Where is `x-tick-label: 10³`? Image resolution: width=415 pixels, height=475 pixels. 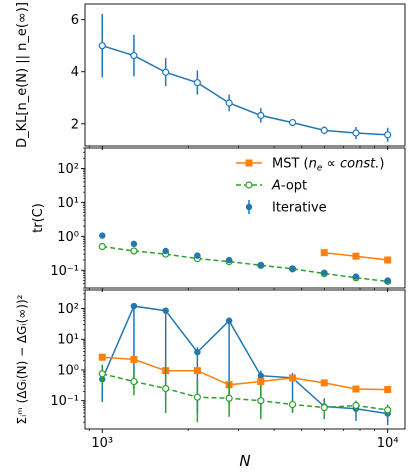
x-tick-label: 10³ is located at coordinates (102, 443).